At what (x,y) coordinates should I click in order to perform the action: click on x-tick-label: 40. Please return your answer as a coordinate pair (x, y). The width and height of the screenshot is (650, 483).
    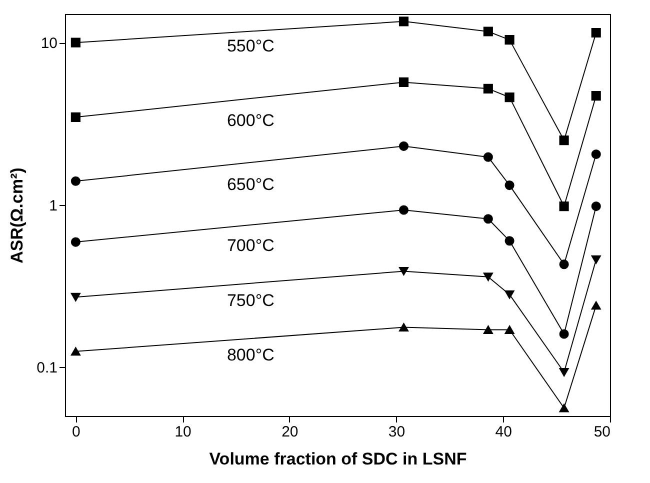
    Looking at the image, I should click on (503, 432).